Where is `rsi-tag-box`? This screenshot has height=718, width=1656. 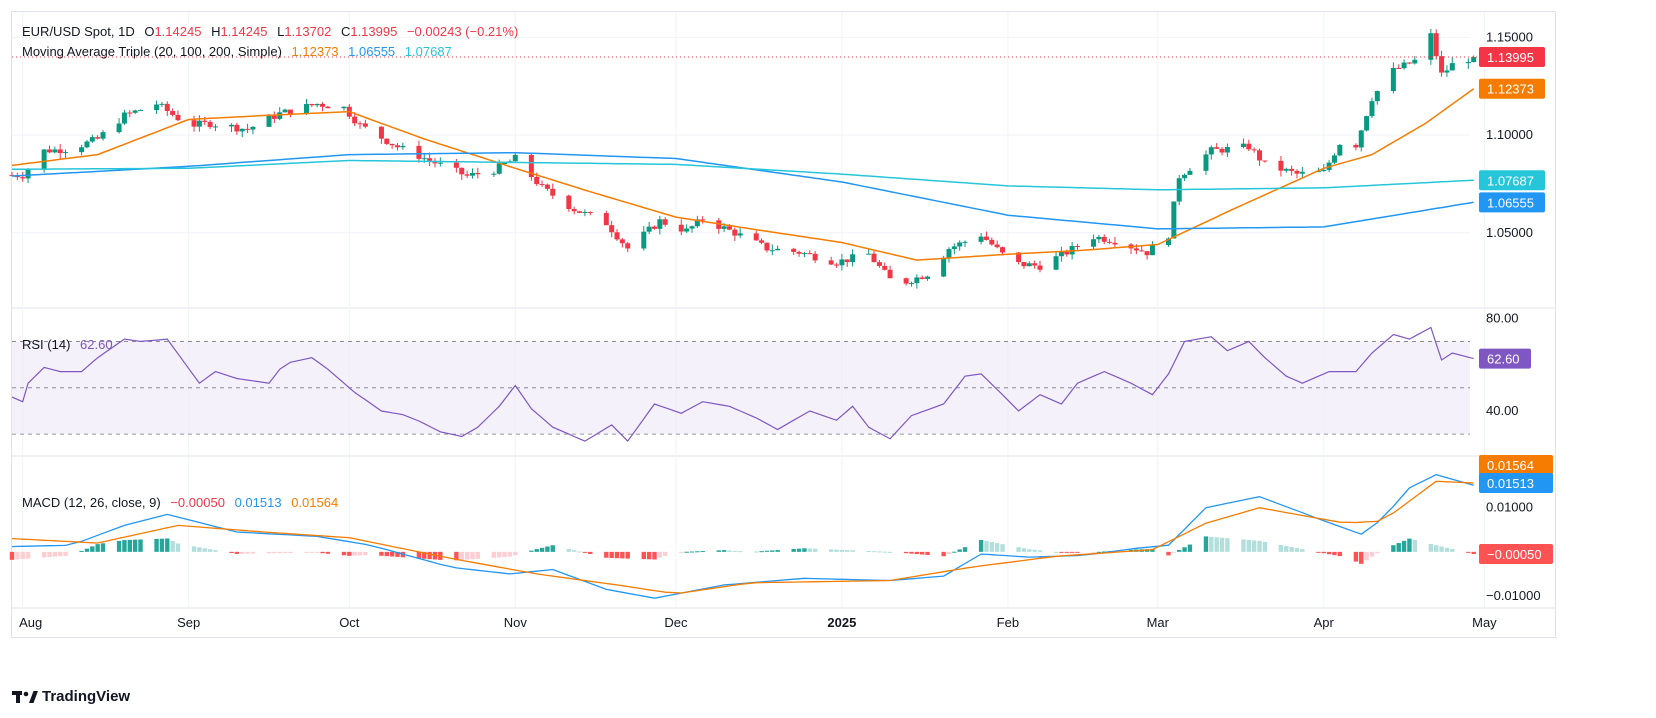
rsi-tag-box is located at coordinates (1505, 358).